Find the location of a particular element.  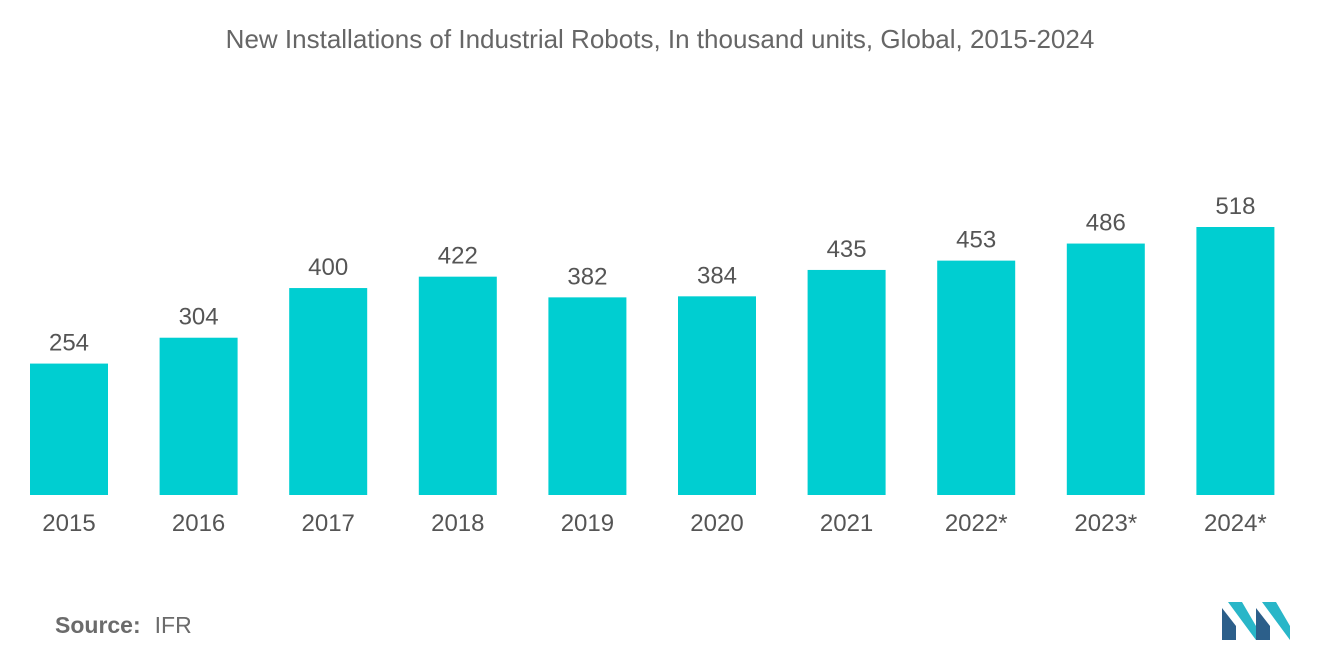

x-tick-label-2018: 2018 is located at coordinates (457, 523).